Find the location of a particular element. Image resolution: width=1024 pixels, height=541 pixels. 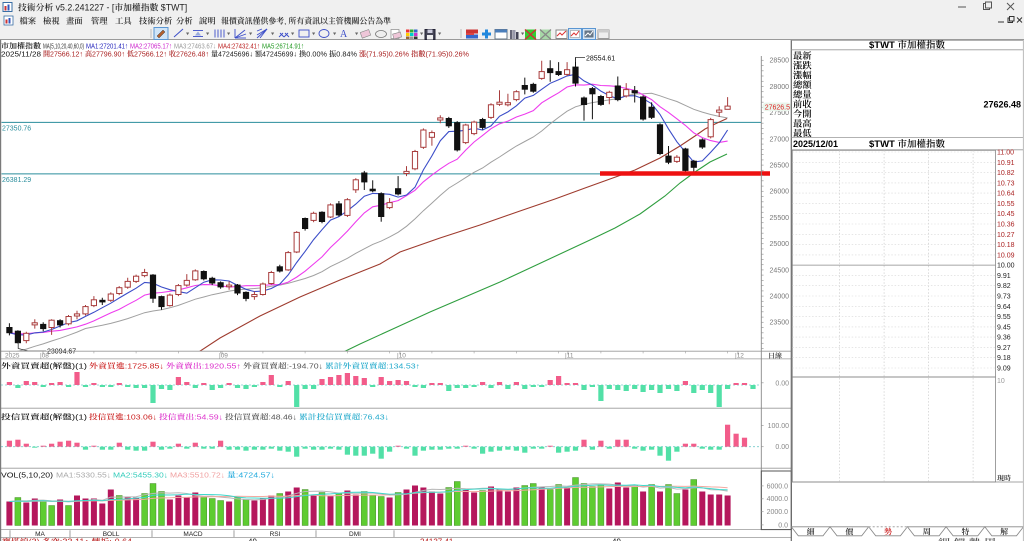

svg-text: 0.0 is located at coordinates (783, 525).